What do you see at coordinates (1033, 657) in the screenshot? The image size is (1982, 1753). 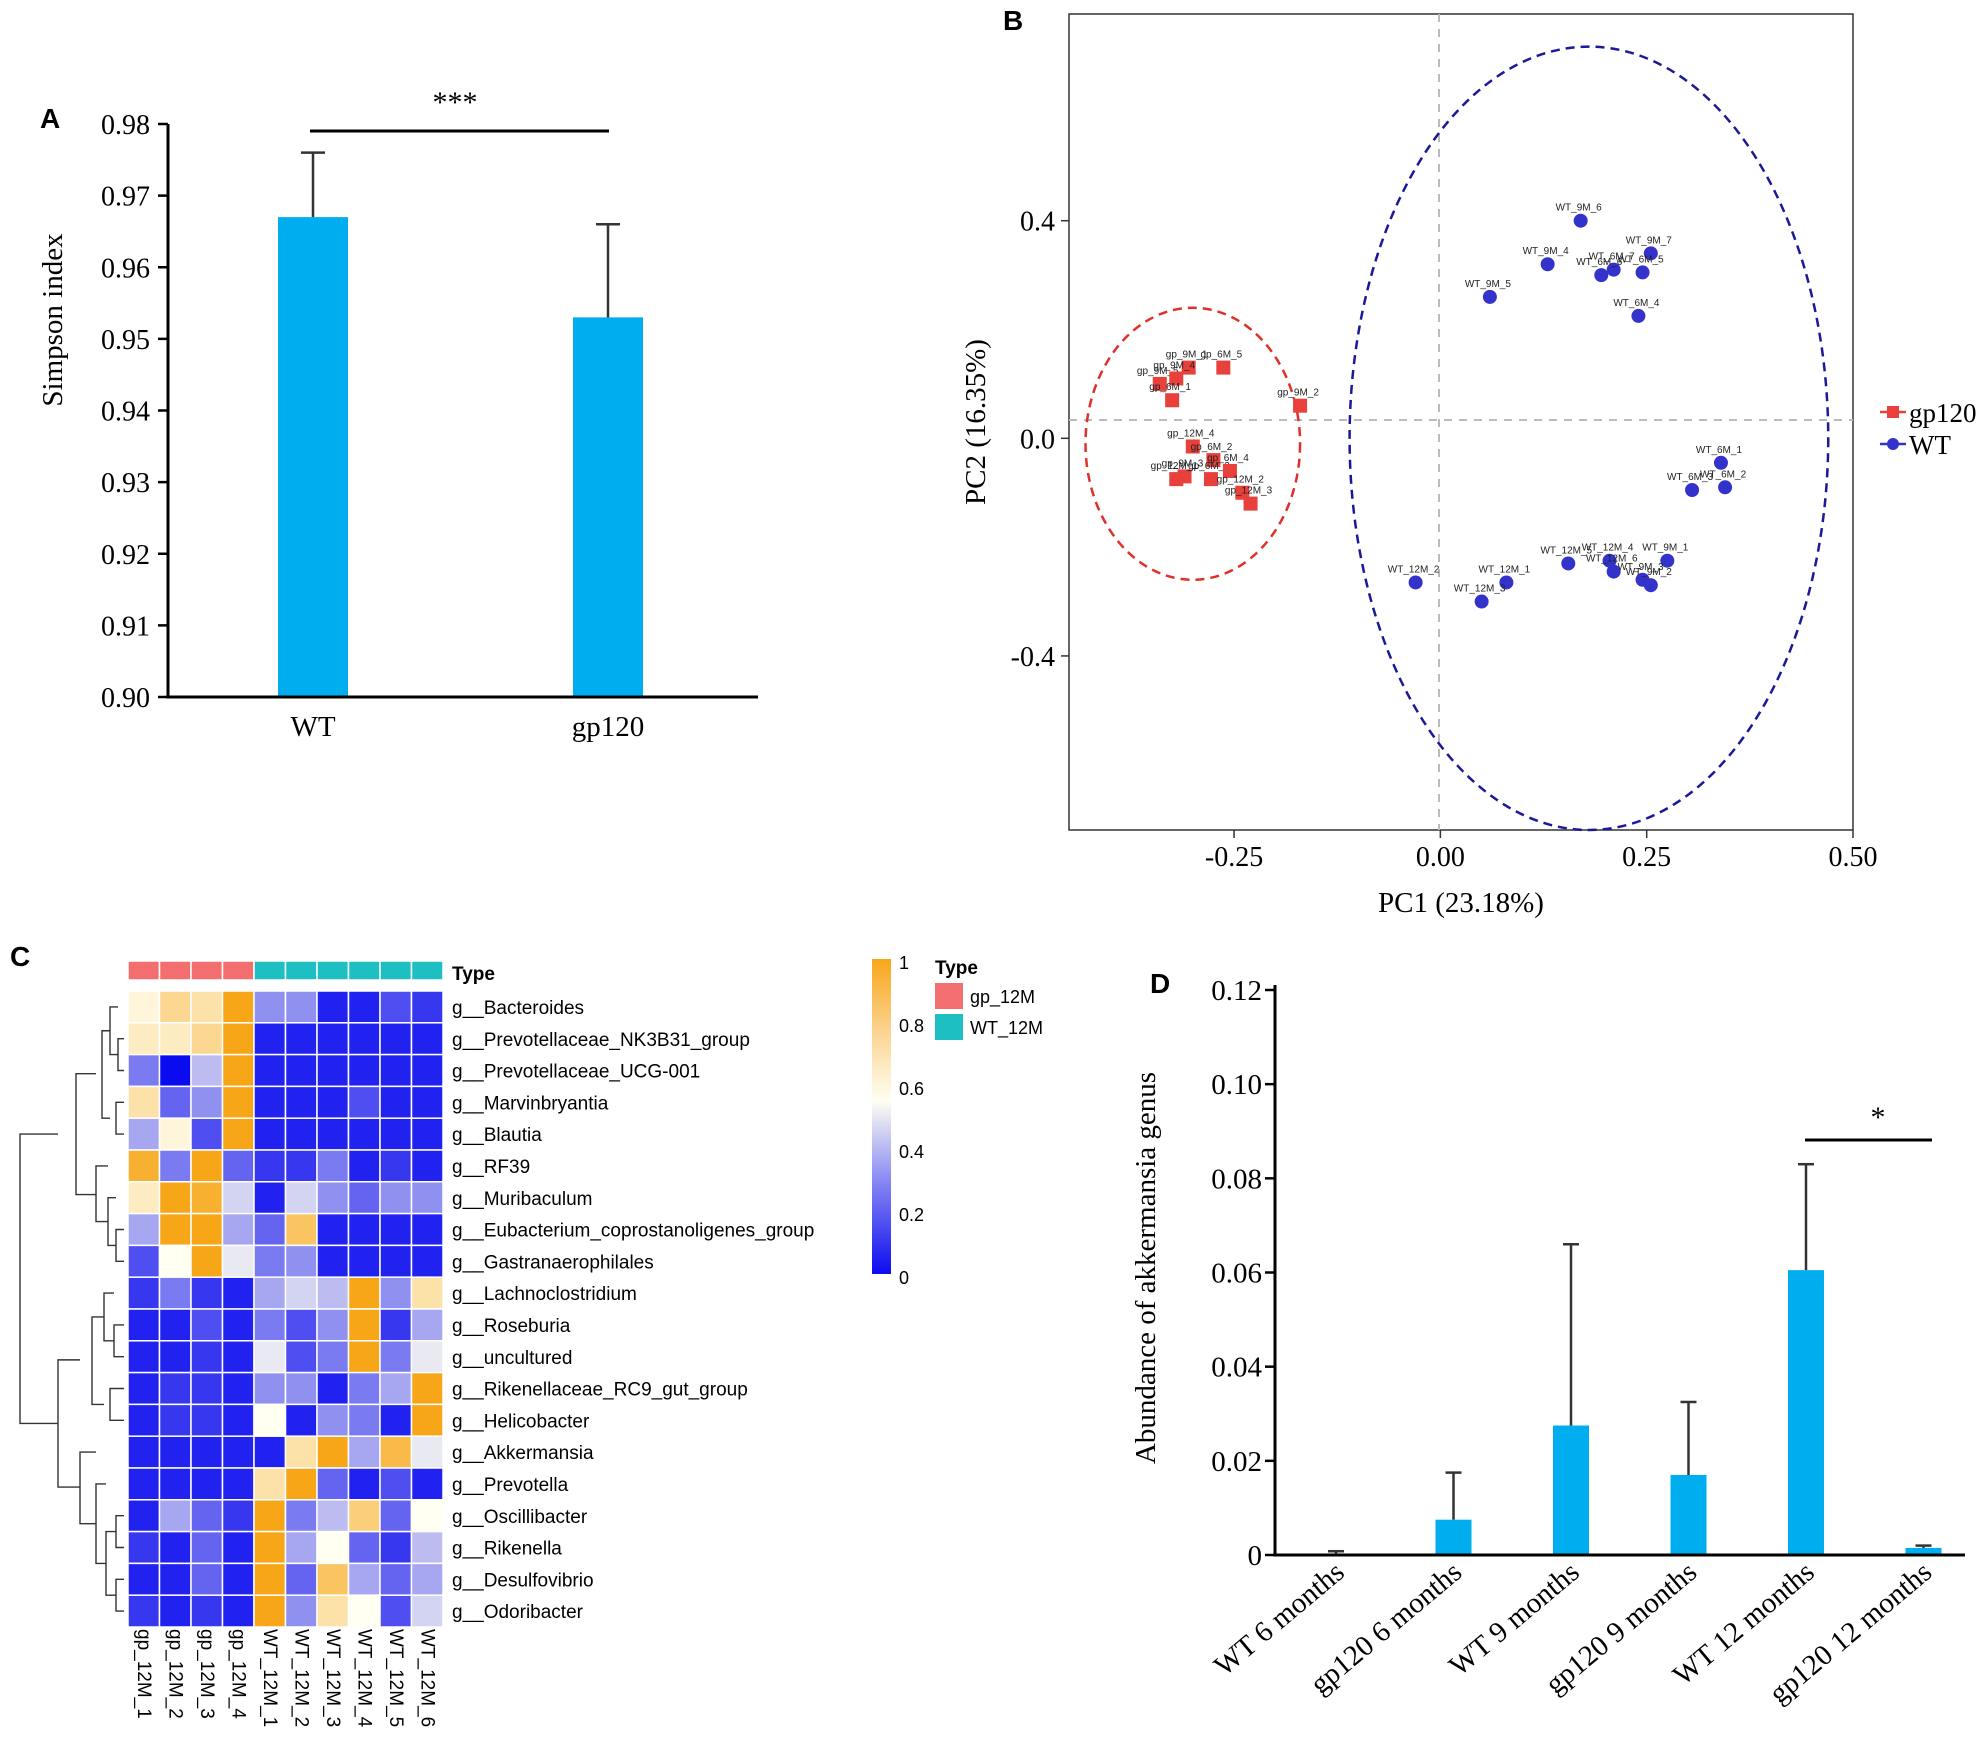 I see `panel-b-y-tick-label: -0.4` at bounding box center [1033, 657].